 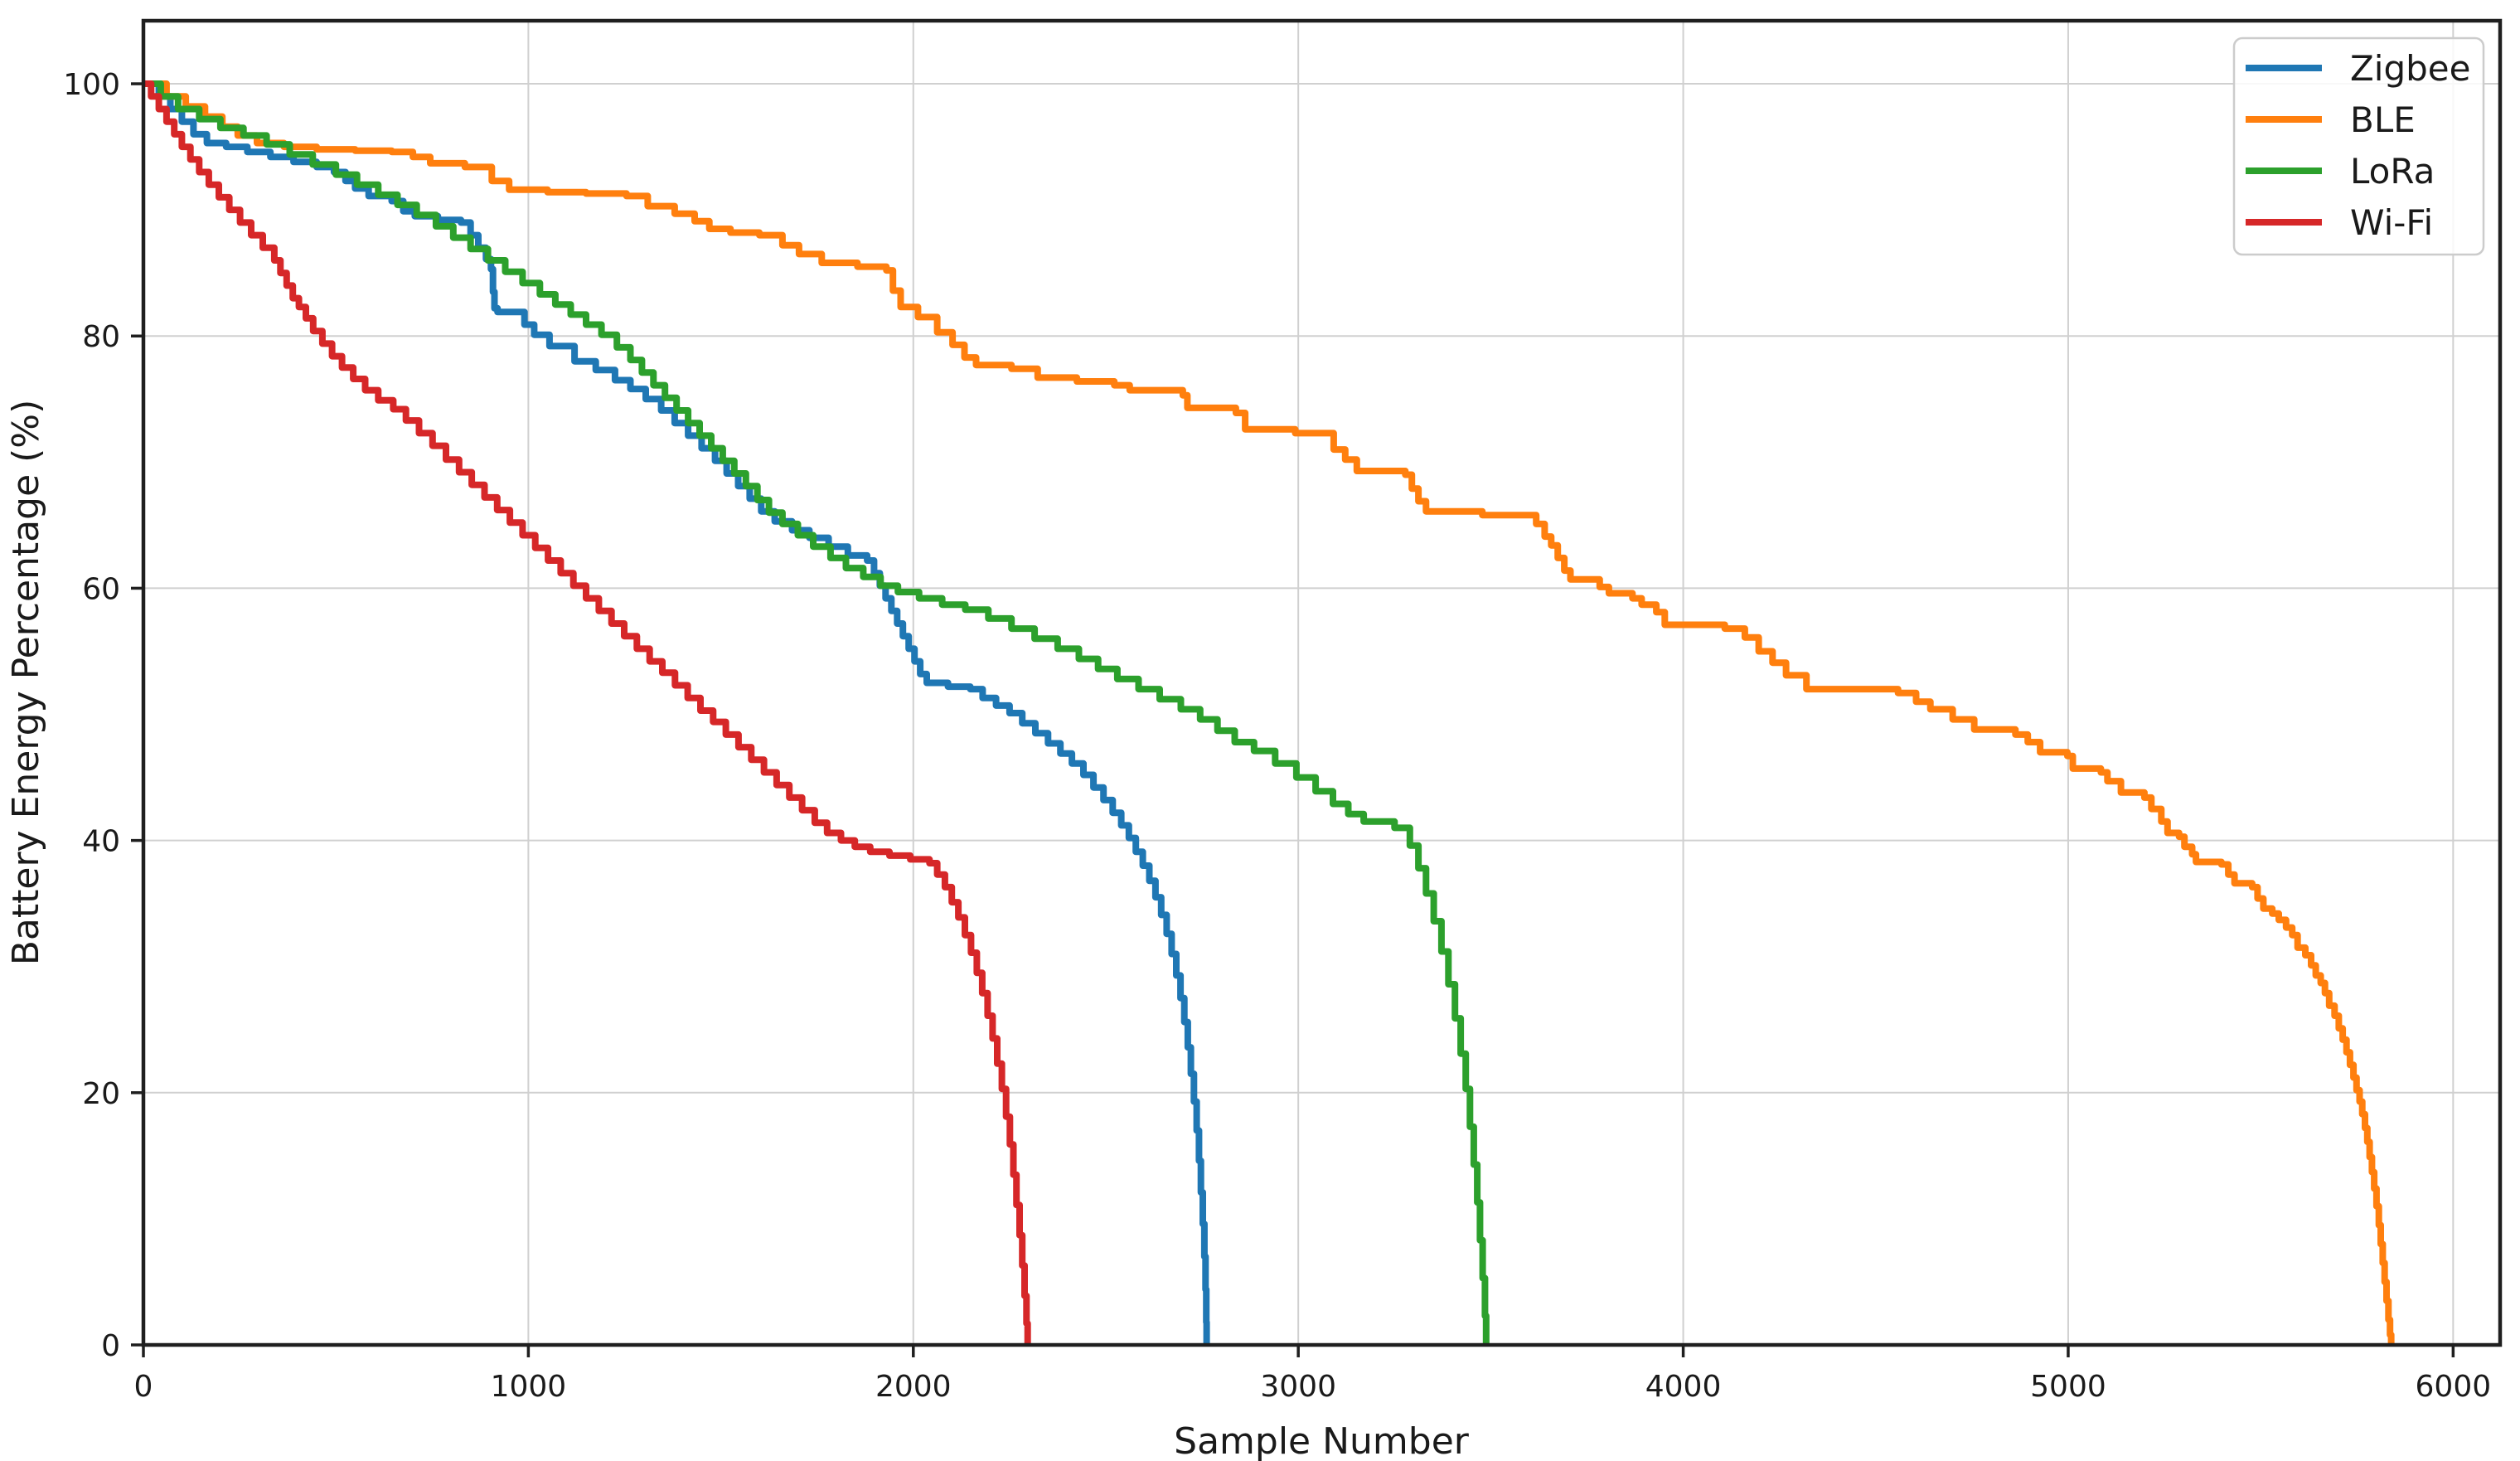 I want to click on y-tick-label: 0, so click(x=110, y=1346).